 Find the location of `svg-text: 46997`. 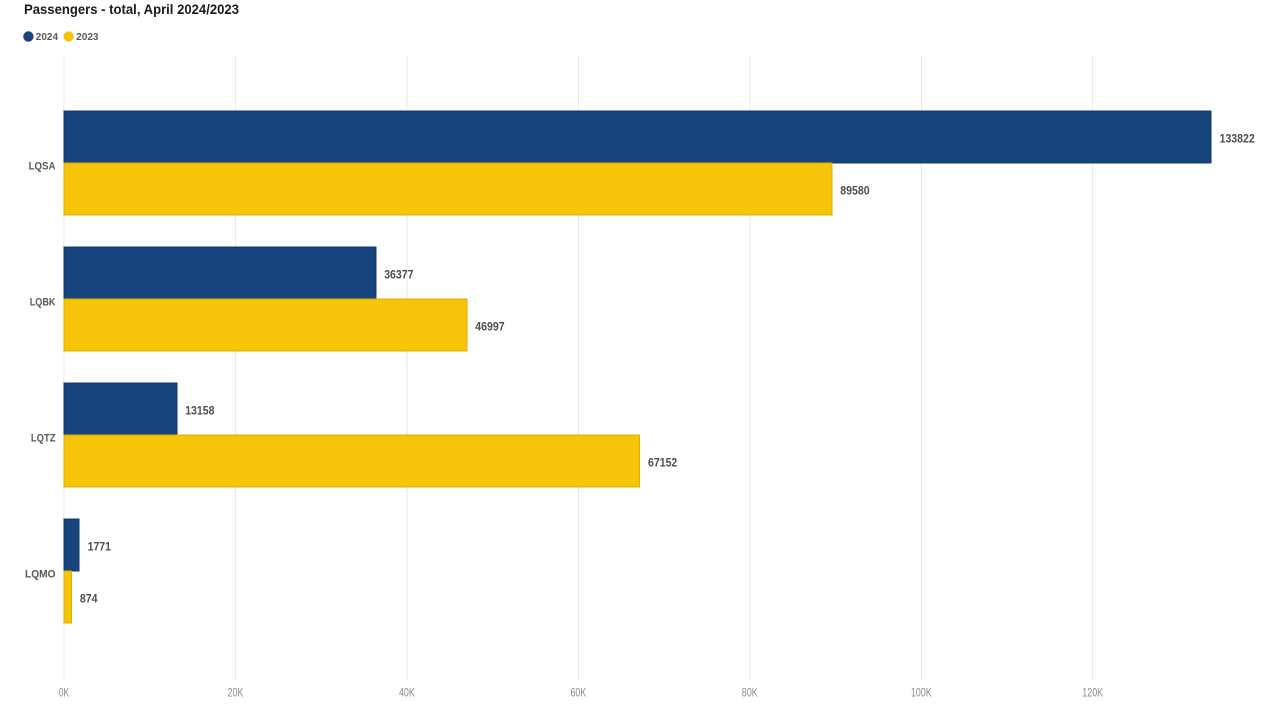

svg-text: 46997 is located at coordinates (490, 326).